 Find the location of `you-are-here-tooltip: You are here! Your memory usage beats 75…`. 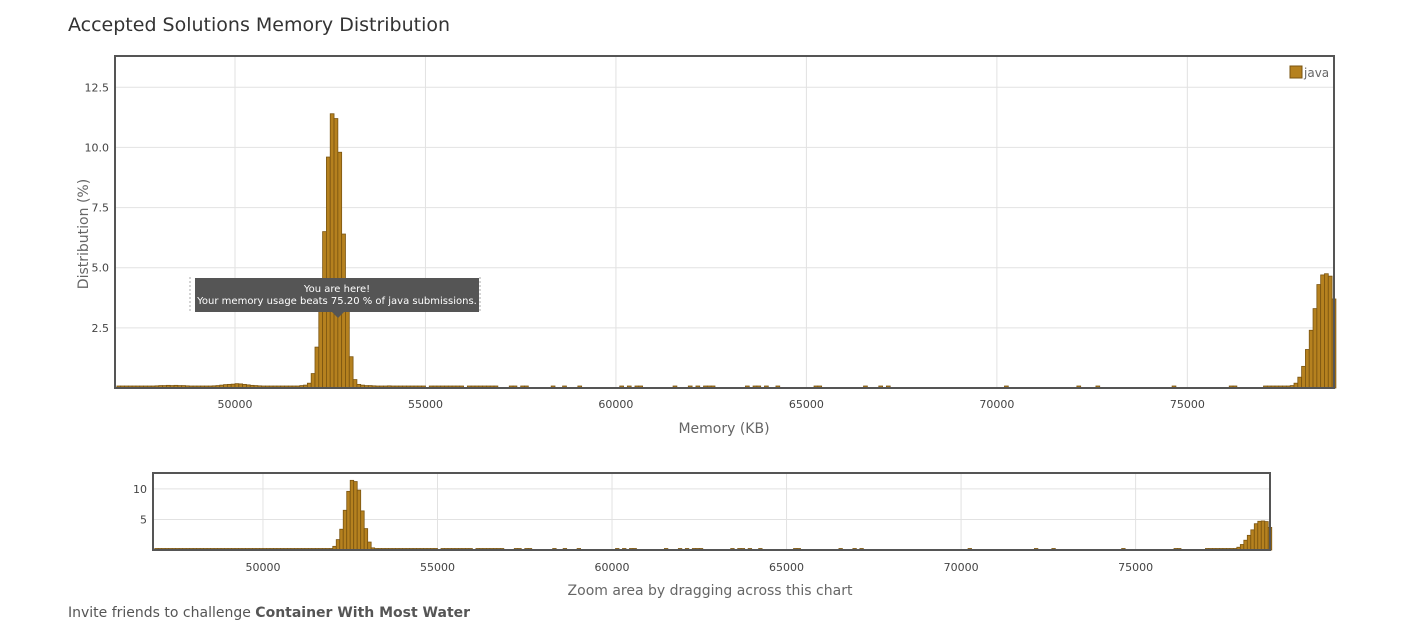

you-are-here-tooltip: You are here! Your memory usage beats 75… is located at coordinates (335, 297).